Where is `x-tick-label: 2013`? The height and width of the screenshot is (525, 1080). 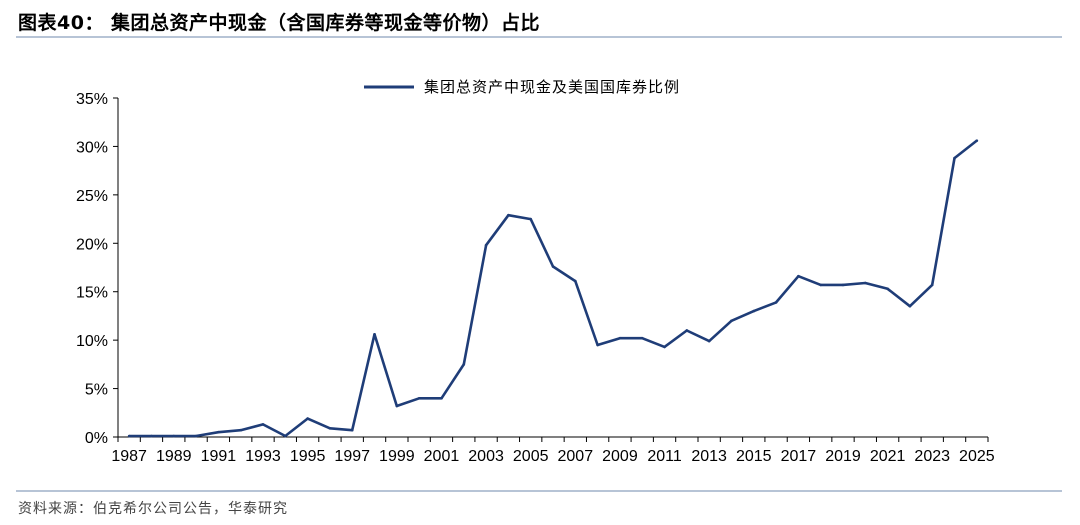
x-tick-label: 2013 is located at coordinates (709, 456).